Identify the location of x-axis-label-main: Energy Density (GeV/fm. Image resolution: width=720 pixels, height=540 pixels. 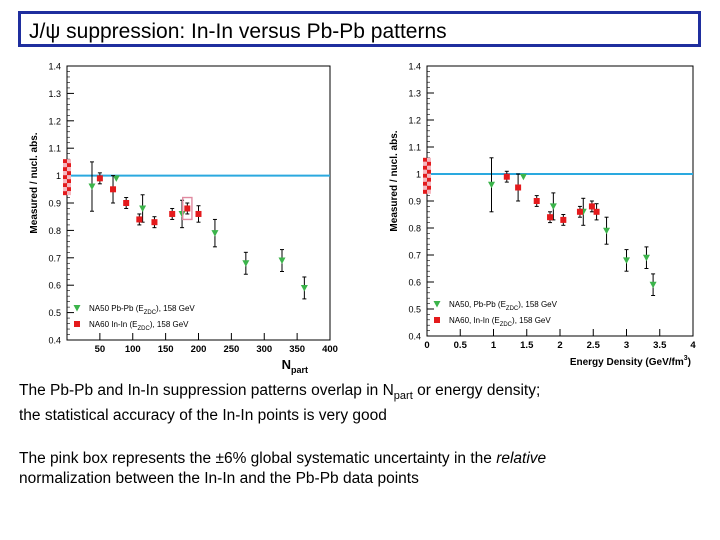
(627, 362).